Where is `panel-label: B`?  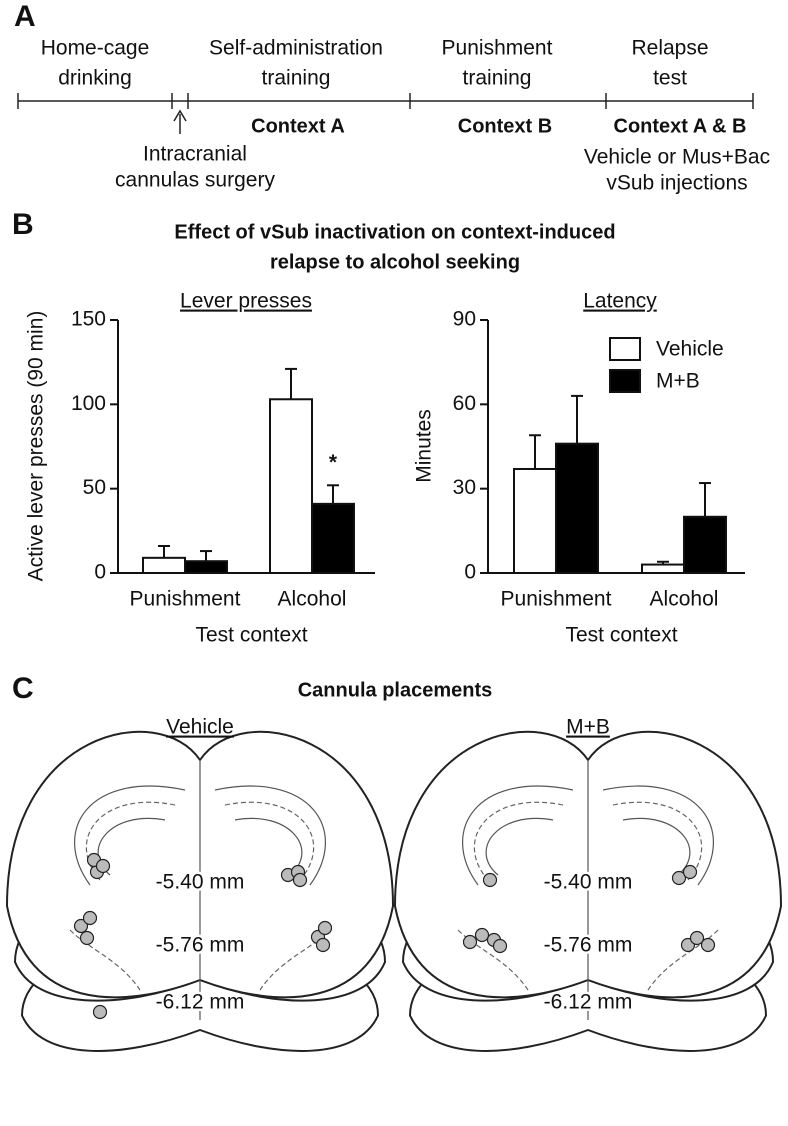 panel-label: B is located at coordinates (23, 224).